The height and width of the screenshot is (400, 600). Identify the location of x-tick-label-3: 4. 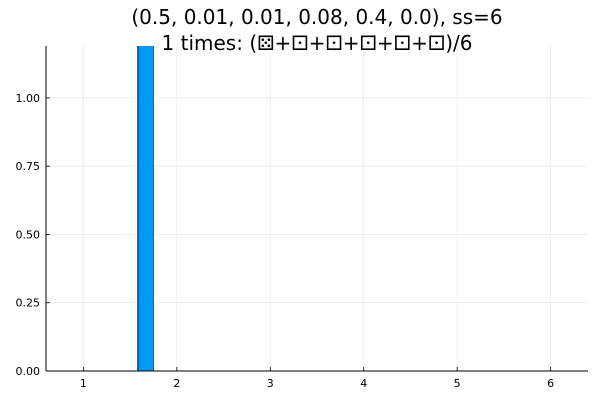
(363, 383).